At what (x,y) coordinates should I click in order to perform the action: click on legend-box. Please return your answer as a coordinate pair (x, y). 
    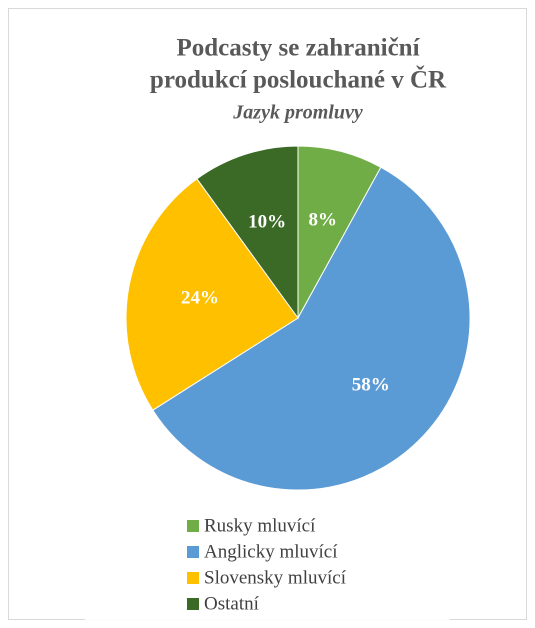
    Looking at the image, I should click on (267, 566).